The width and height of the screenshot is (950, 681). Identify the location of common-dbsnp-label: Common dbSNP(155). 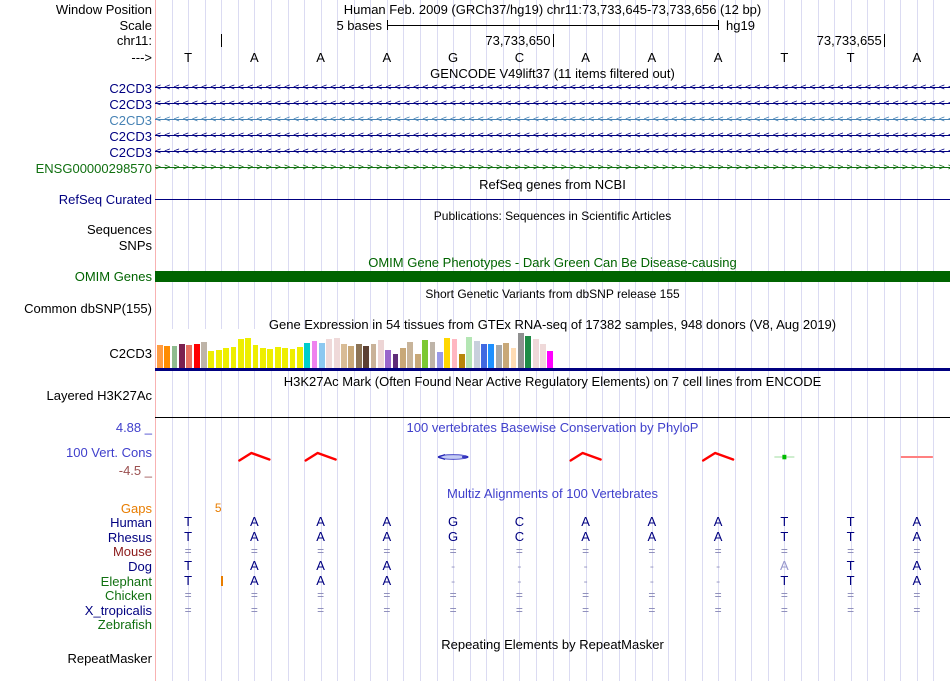
(88, 308).